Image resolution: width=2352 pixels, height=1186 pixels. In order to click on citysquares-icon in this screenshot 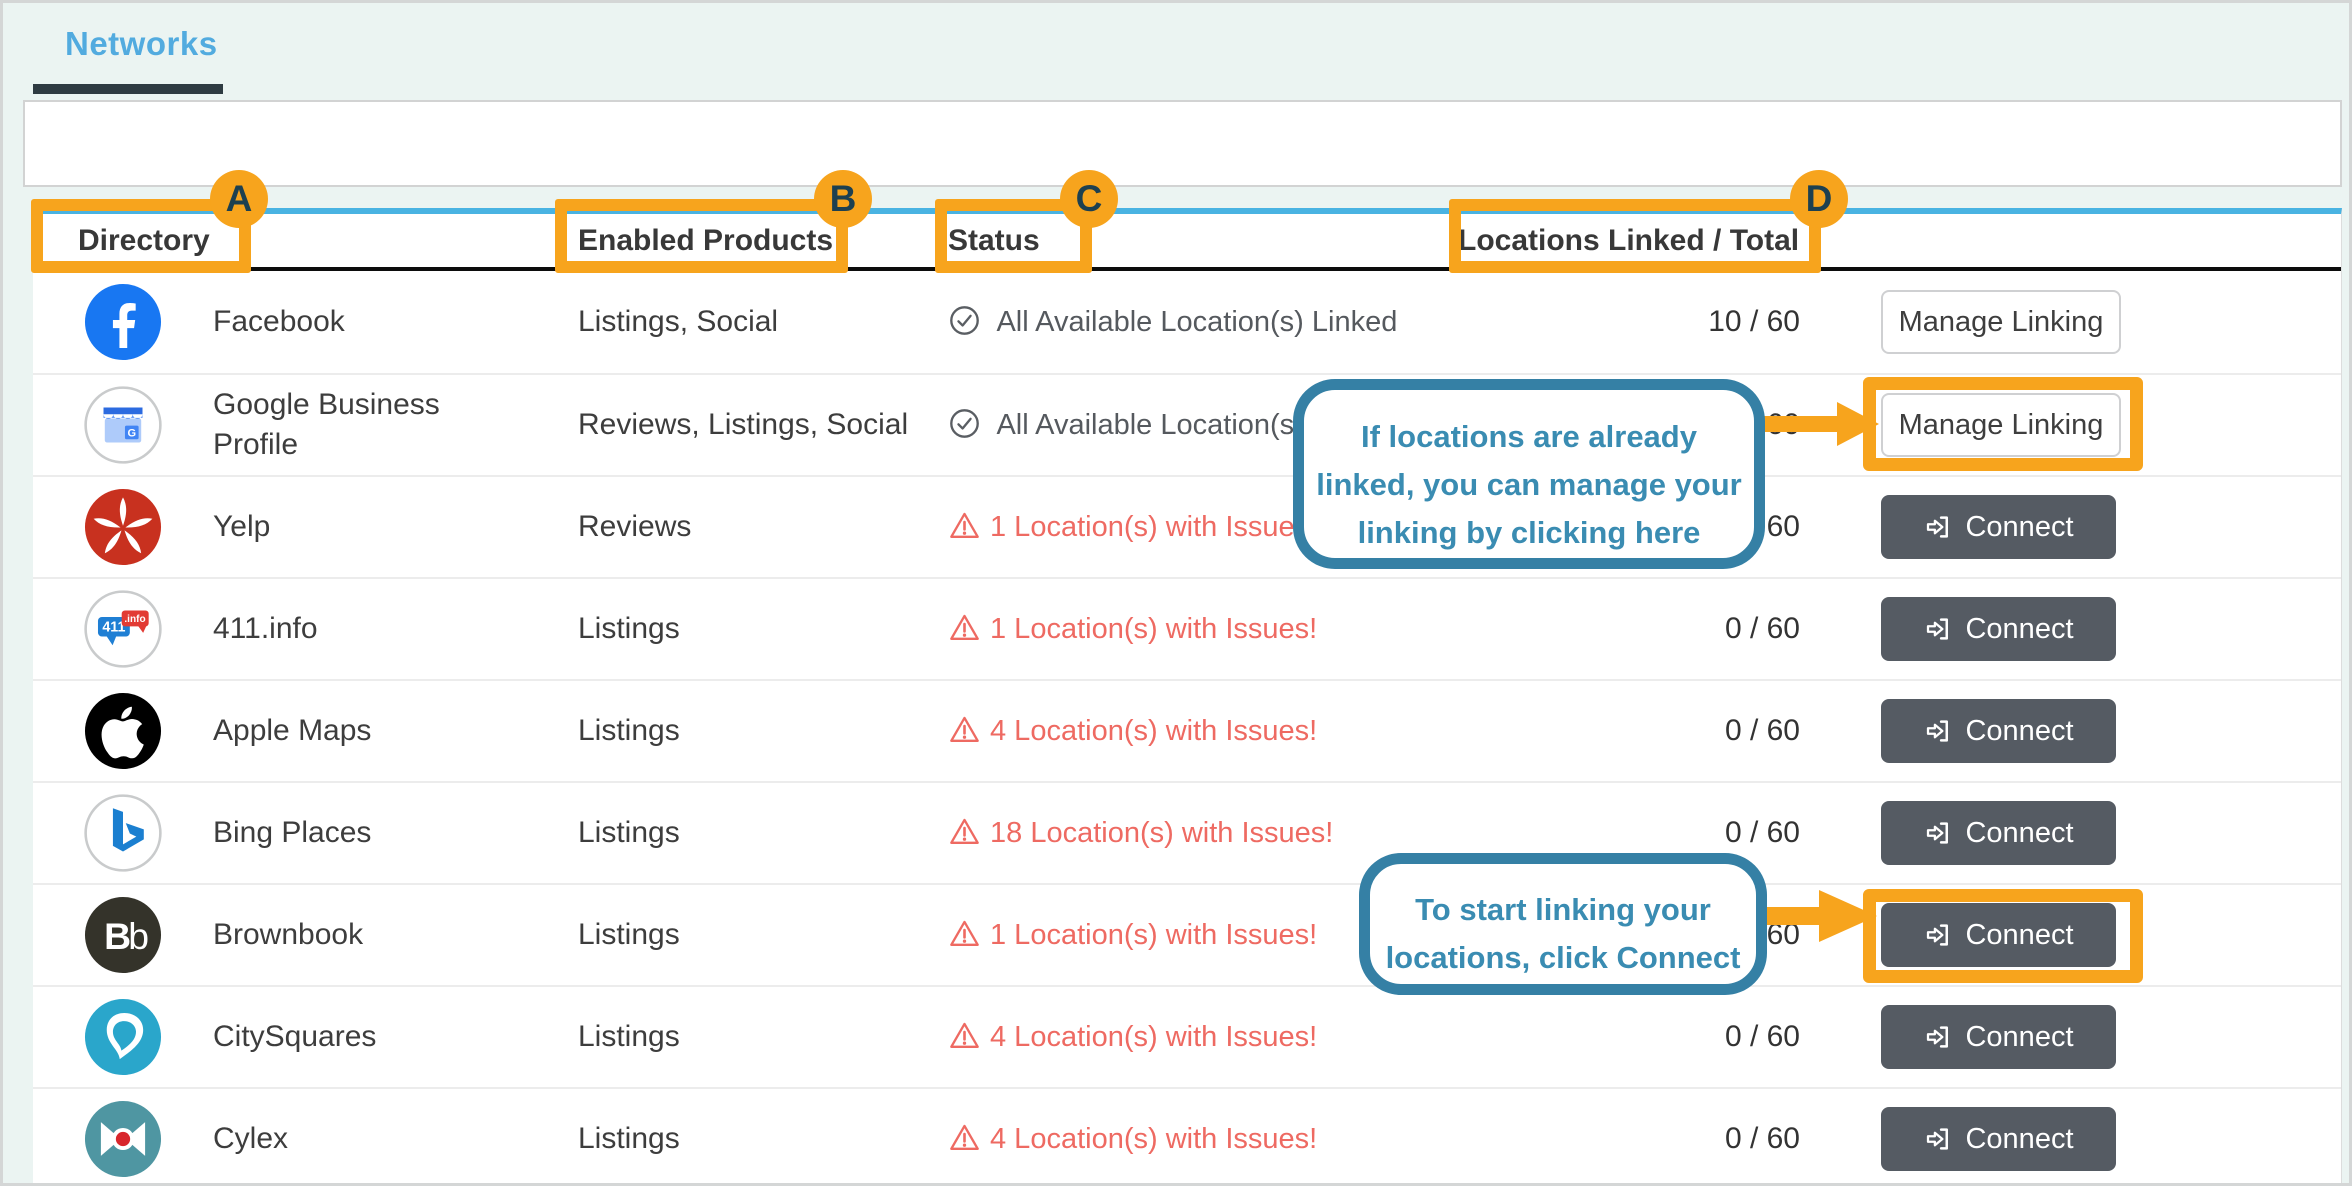, I will do `click(123, 1037)`.